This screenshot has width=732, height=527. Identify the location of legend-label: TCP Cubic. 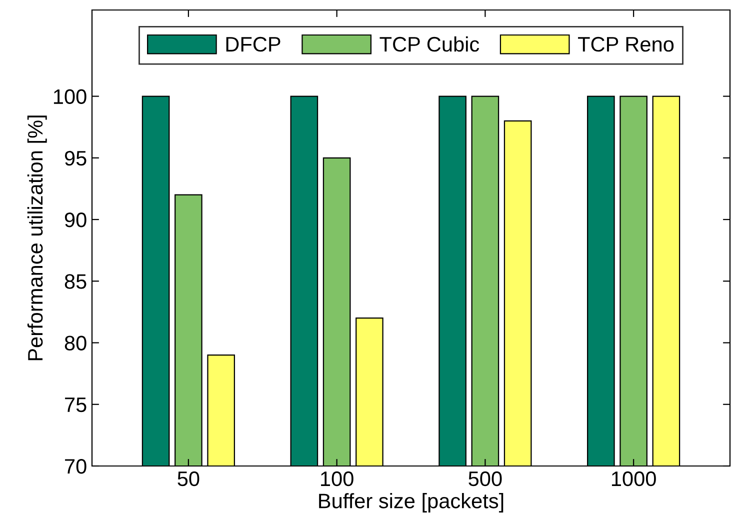
(430, 44).